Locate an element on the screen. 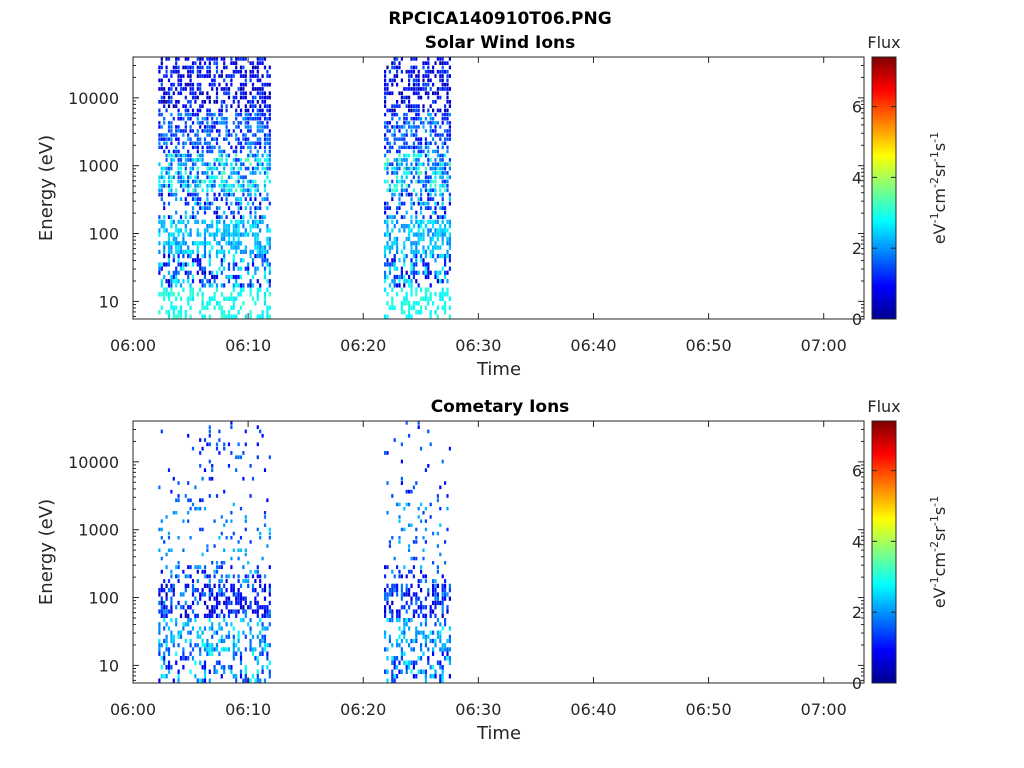 The width and height of the screenshot is (1024, 768). x-tick-label: 06:40 is located at coordinates (593, 345).